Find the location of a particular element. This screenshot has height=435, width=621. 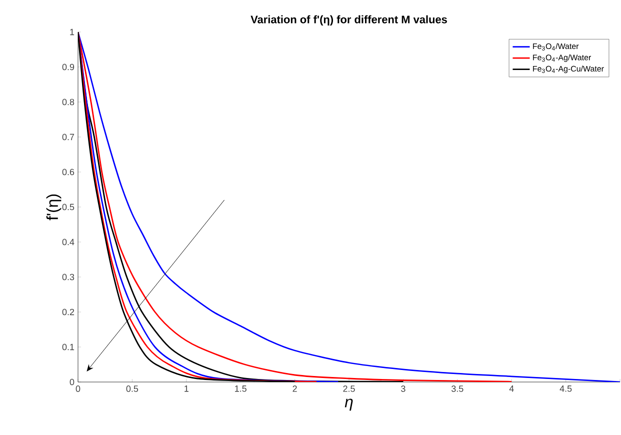

y-tick-label: 0.5 is located at coordinates (68, 207).